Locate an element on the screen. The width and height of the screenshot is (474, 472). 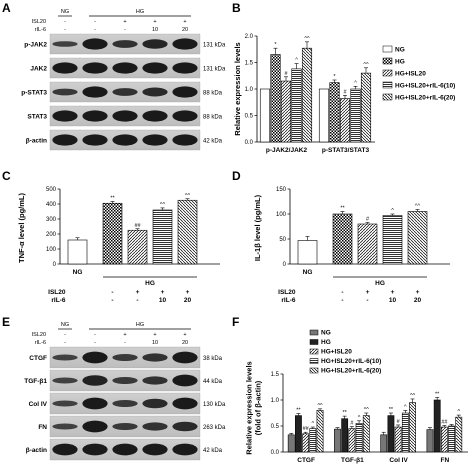
y-tick-label: 150 is located at coordinates (281, 190).